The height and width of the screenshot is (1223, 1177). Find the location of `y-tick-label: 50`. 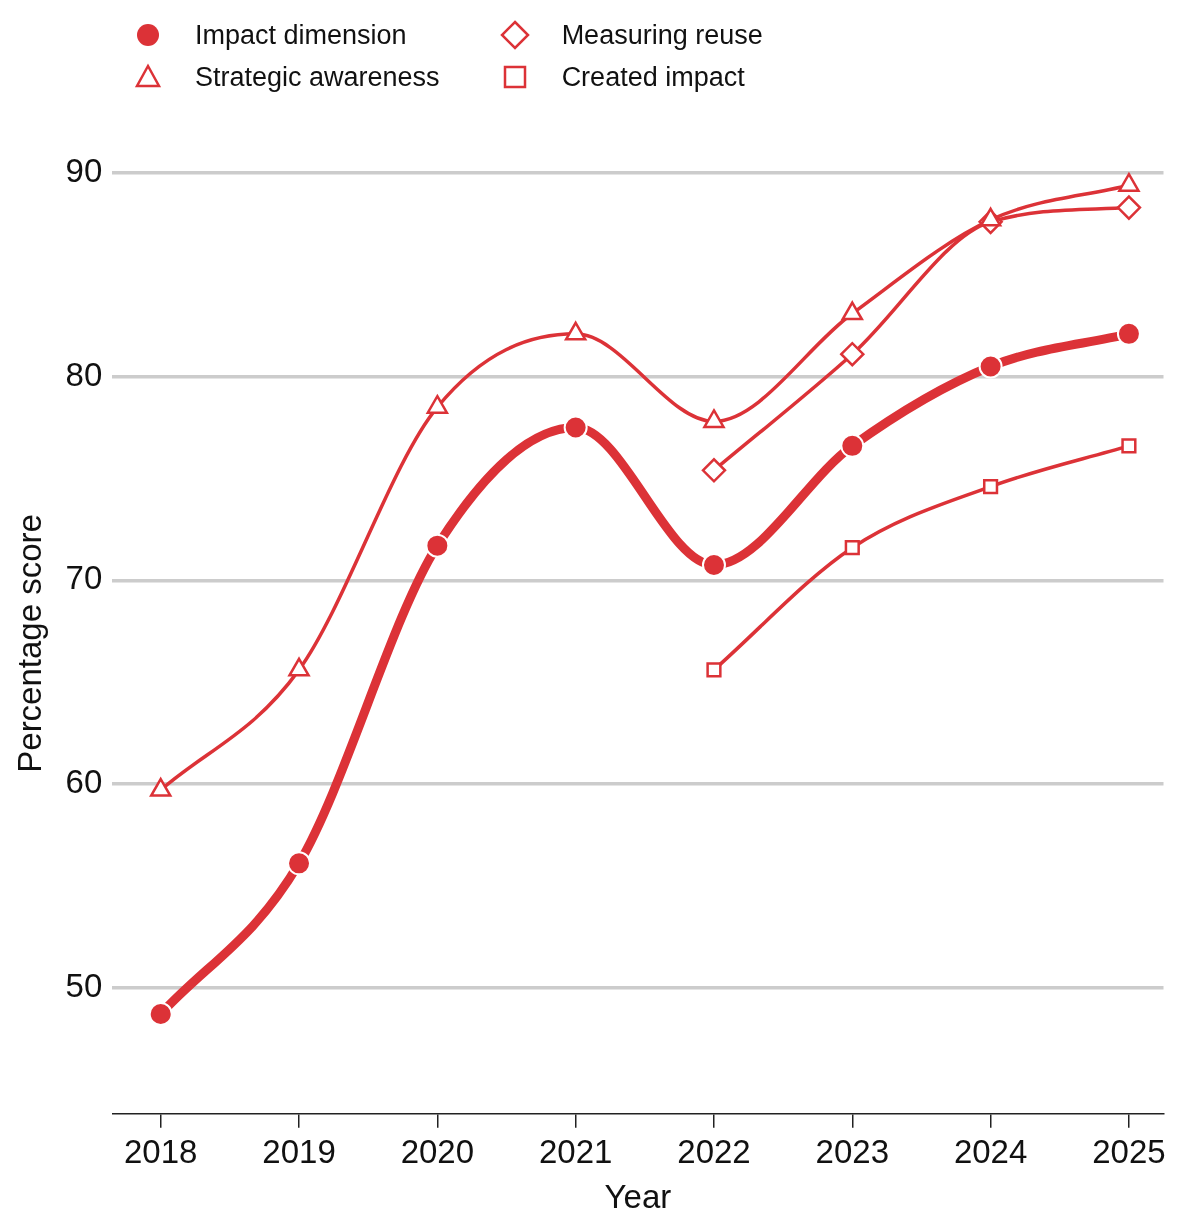

y-tick-label: 50 is located at coordinates (84, 985).